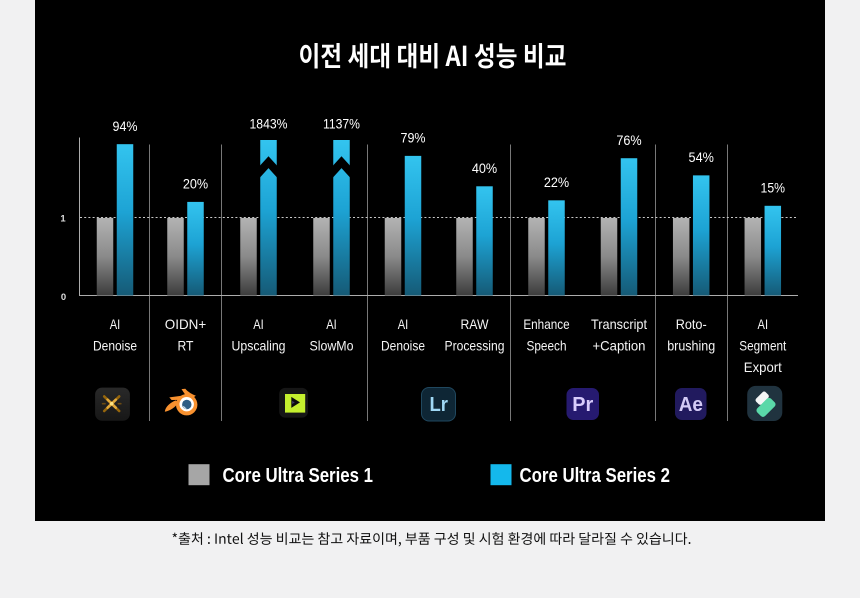 This screenshot has height=598, width=860. Describe the element at coordinates (619, 324) in the screenshot. I see `svg-text: Transcript` at that location.